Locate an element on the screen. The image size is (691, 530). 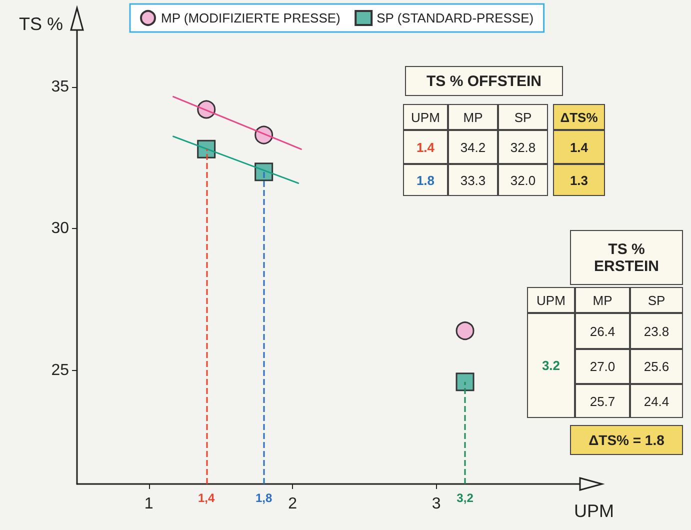
ref-line-label: 3,2 is located at coordinates (465, 498).